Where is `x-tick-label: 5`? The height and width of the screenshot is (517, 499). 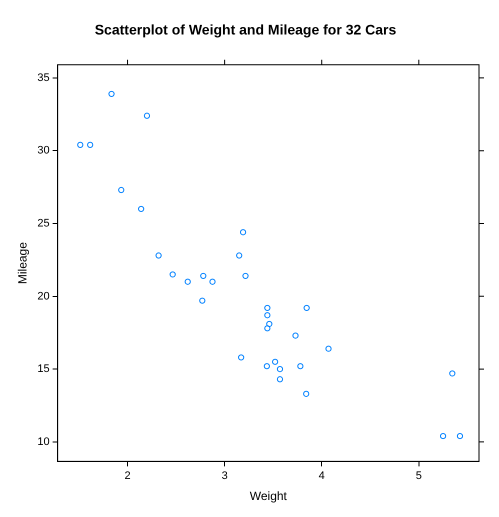 x-tick-label: 5 is located at coordinates (419, 476).